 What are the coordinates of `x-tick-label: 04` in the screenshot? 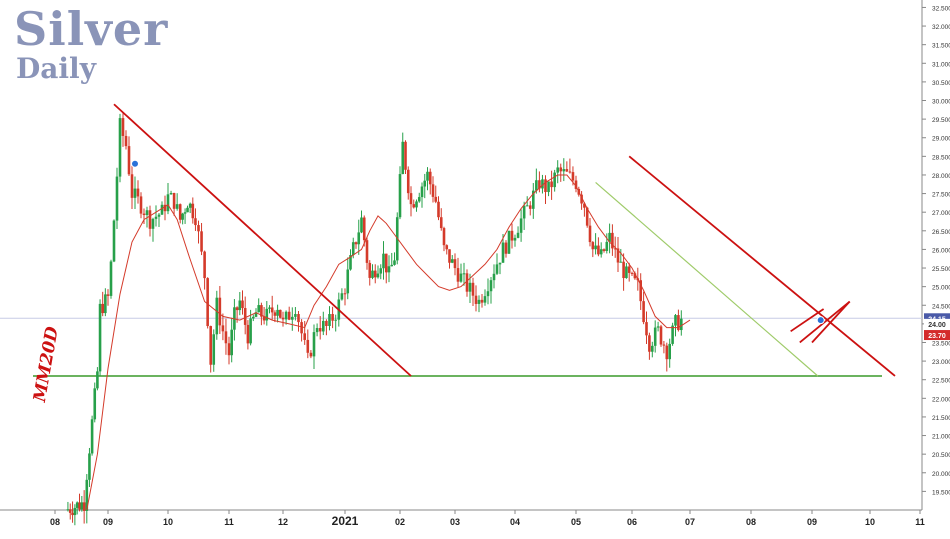 It's located at (515, 522).